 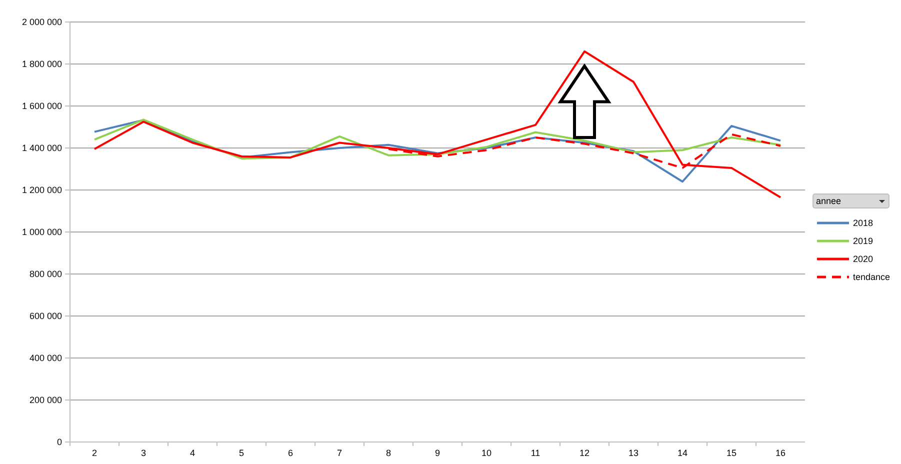 I want to click on y-tick-label: 200 000, so click(x=45, y=400).